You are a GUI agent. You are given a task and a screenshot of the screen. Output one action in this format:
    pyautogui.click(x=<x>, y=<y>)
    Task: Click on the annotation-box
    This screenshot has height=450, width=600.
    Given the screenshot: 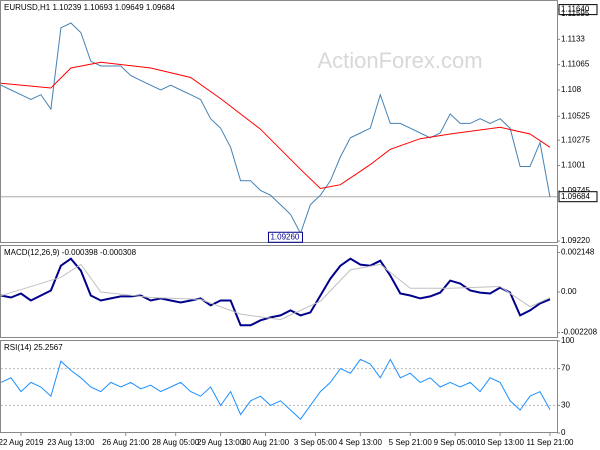 What is the action you would take?
    pyautogui.click(x=285, y=237)
    